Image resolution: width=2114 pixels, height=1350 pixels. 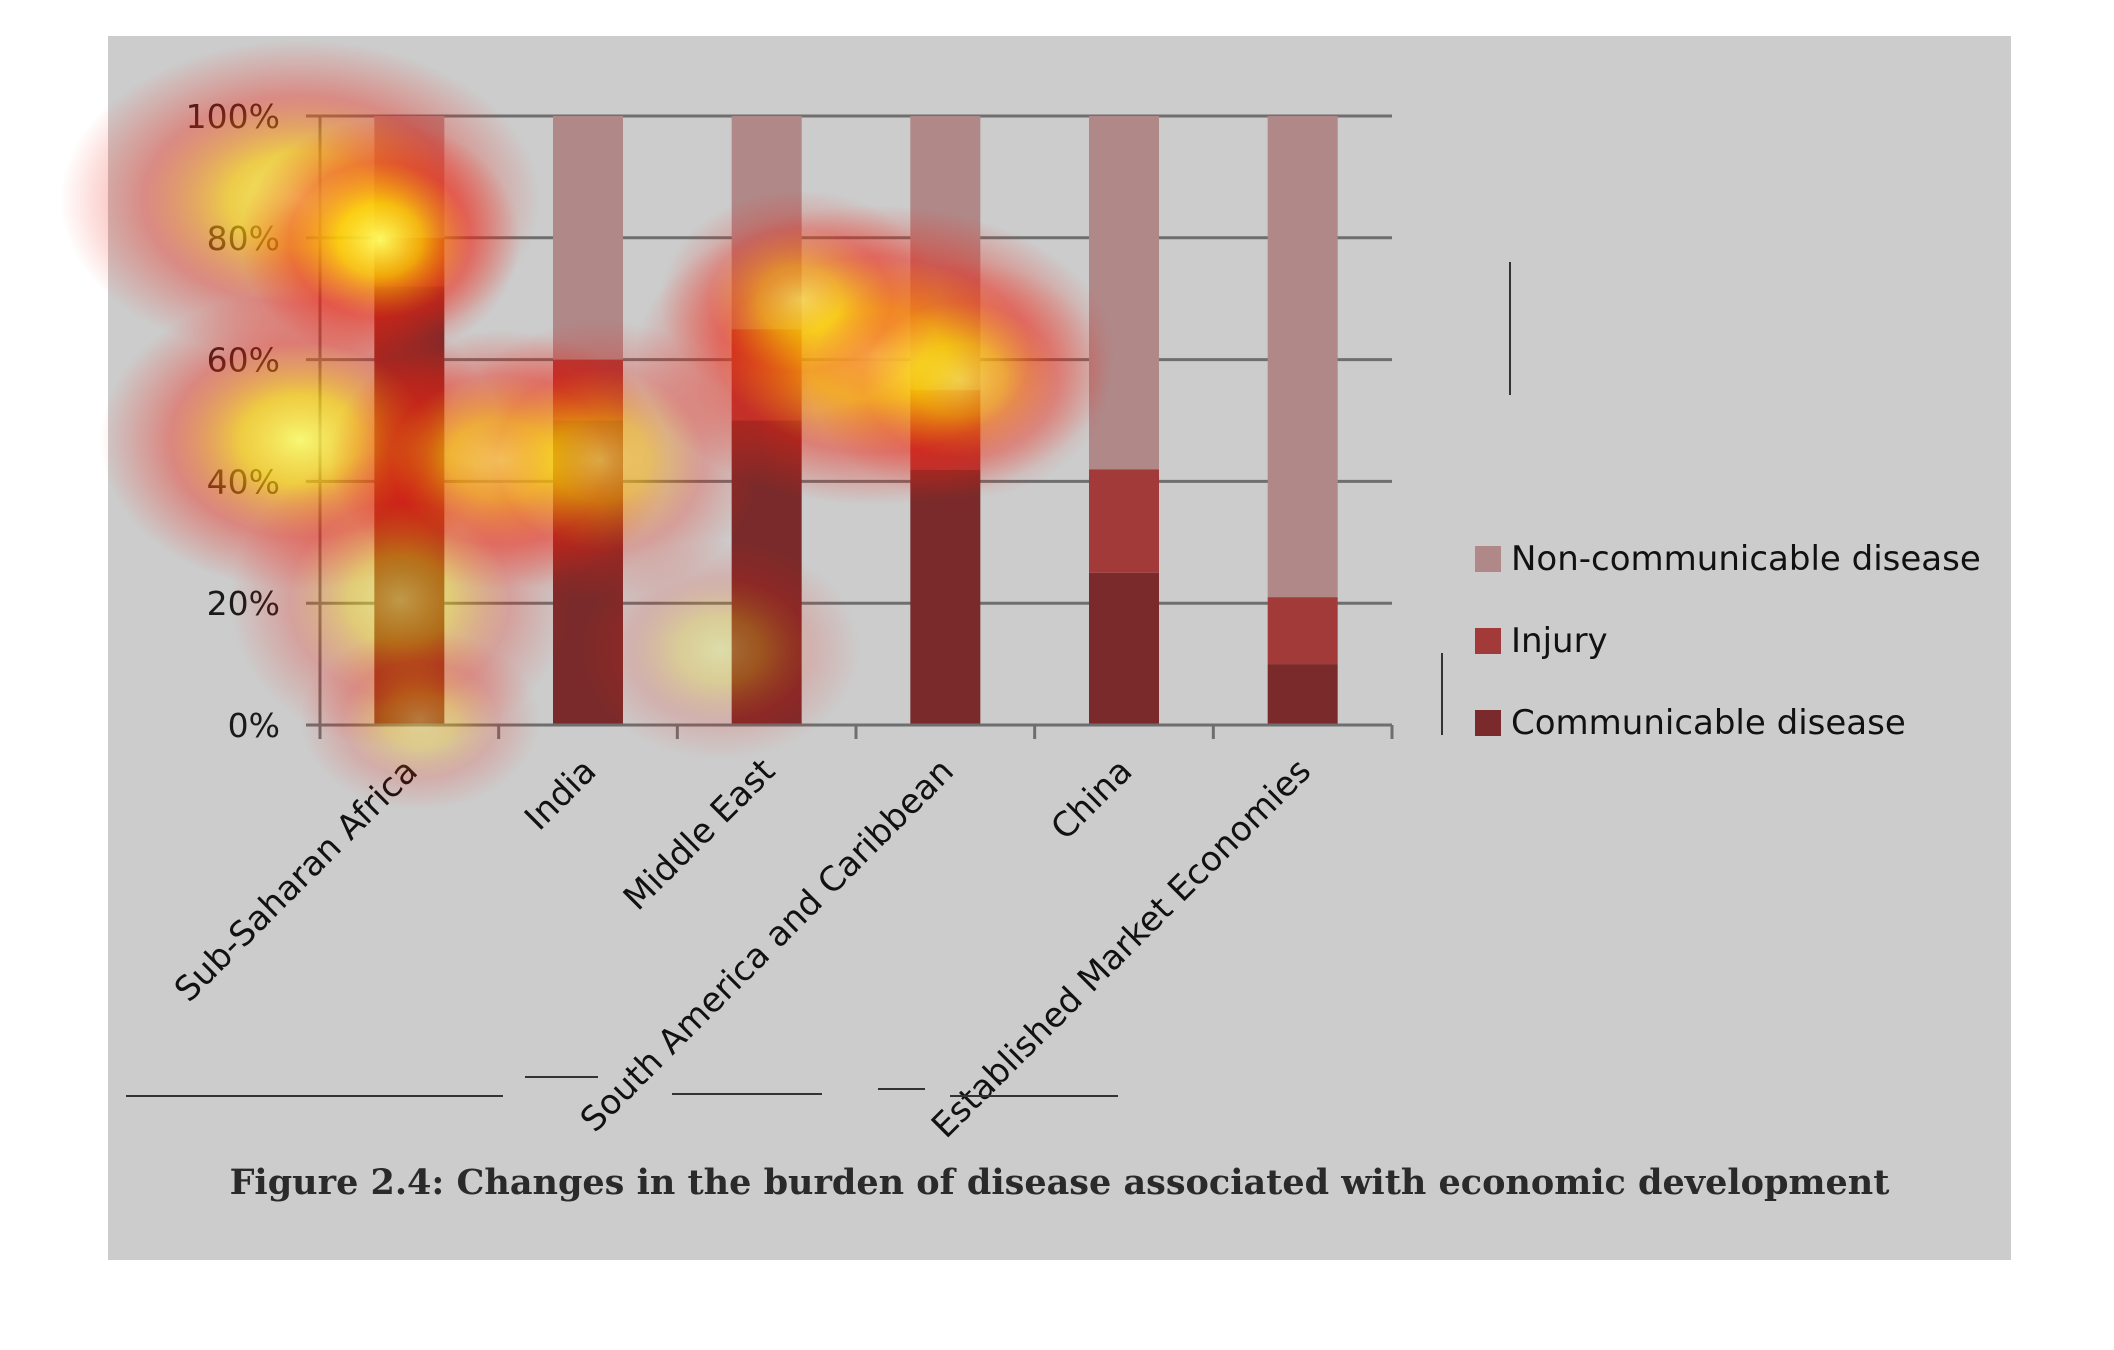 What do you see at coordinates (1559, 641) in the screenshot?
I see `legend-label: Injury` at bounding box center [1559, 641].